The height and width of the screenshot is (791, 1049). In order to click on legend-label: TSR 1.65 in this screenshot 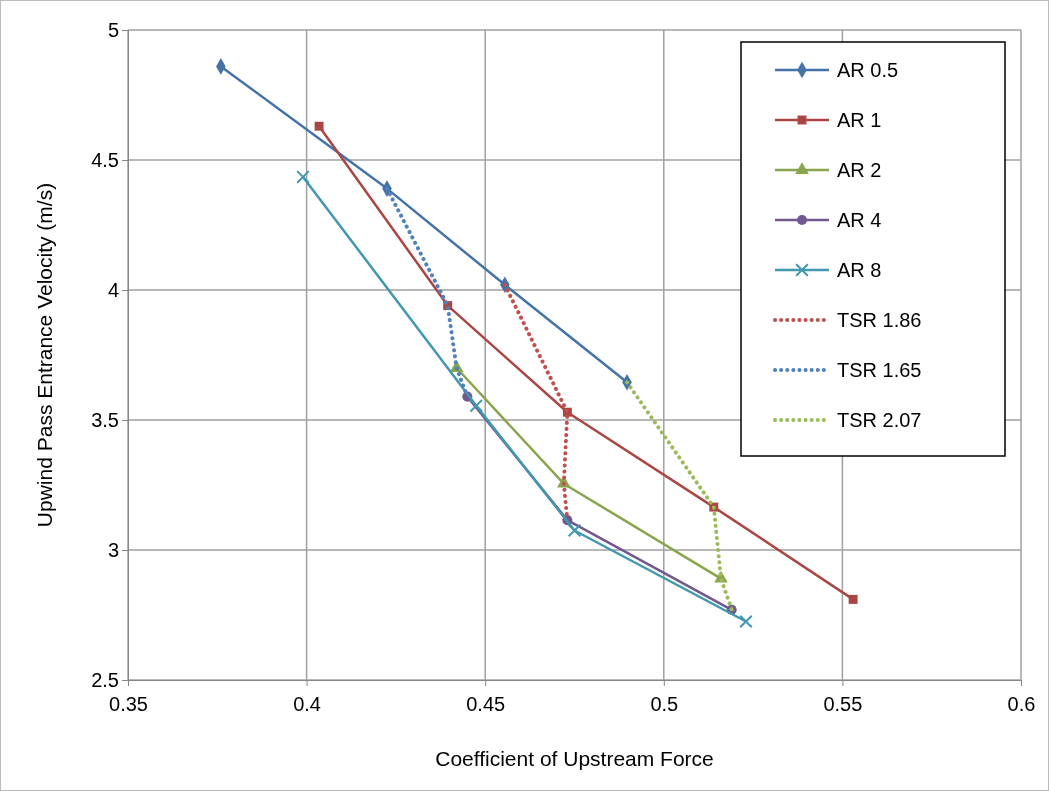, I will do `click(879, 370)`.